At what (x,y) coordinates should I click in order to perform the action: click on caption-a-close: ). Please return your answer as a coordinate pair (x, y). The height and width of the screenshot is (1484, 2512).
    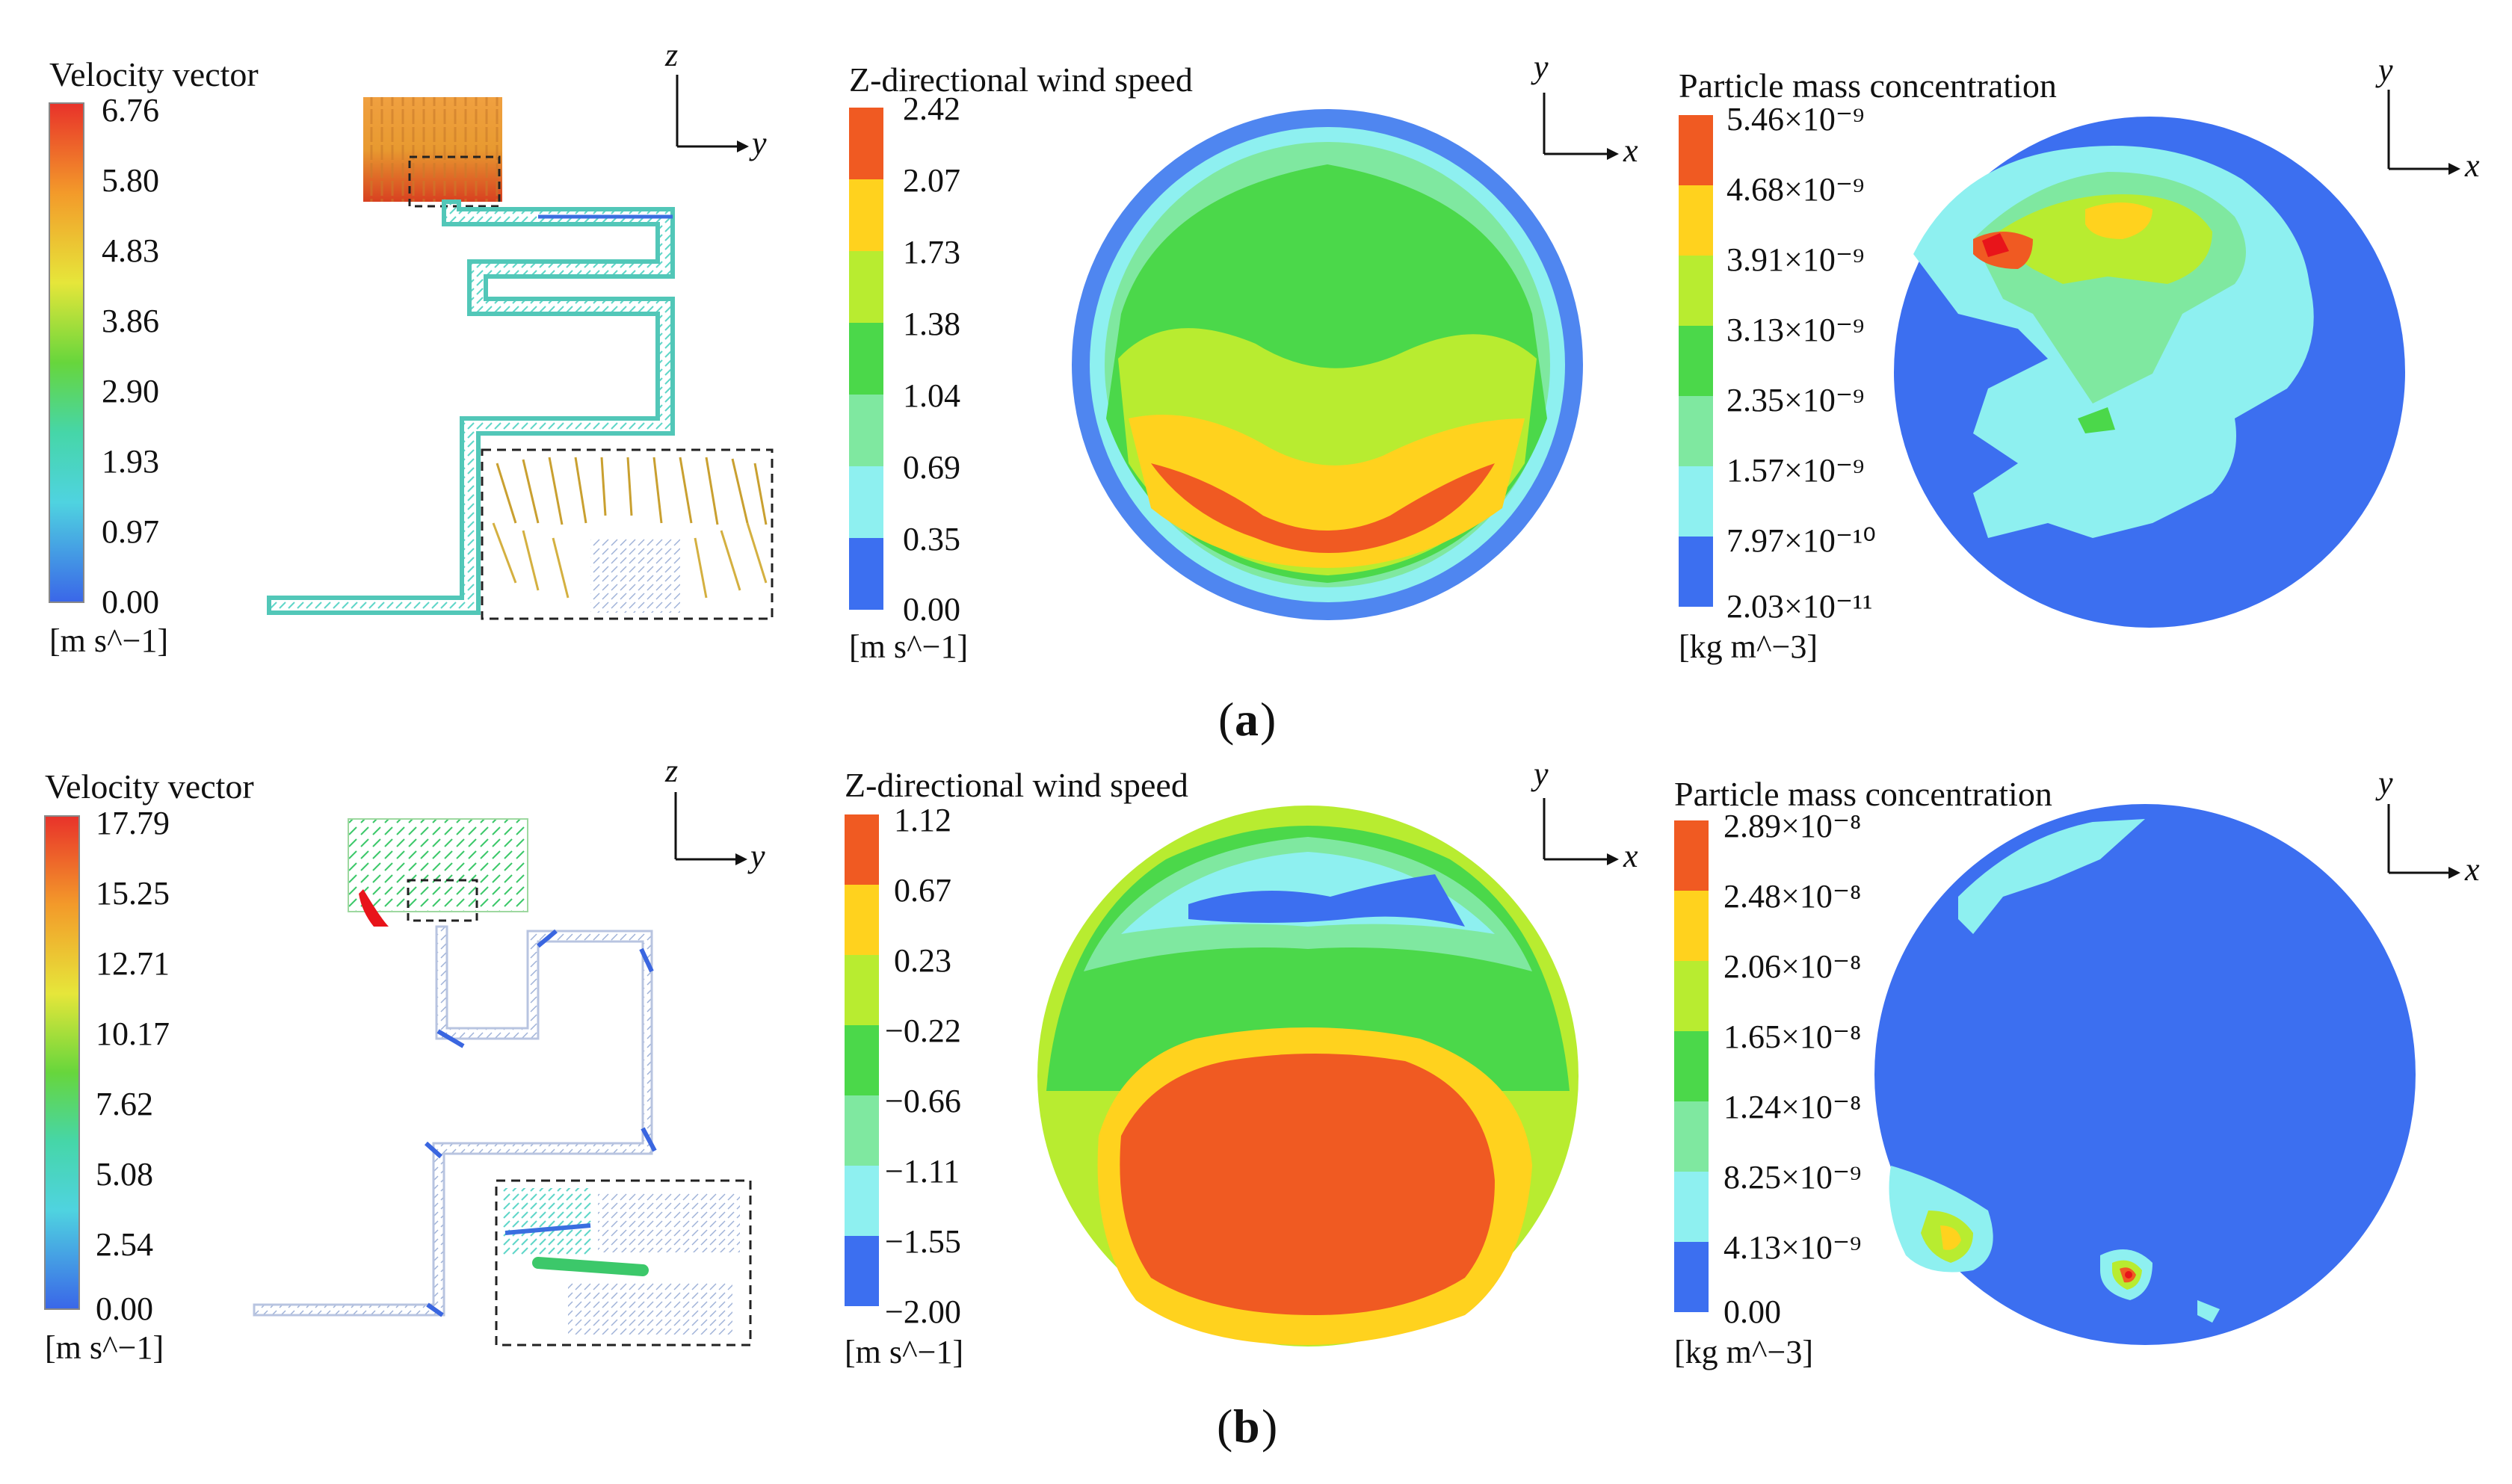
    Looking at the image, I should click on (1268, 720).